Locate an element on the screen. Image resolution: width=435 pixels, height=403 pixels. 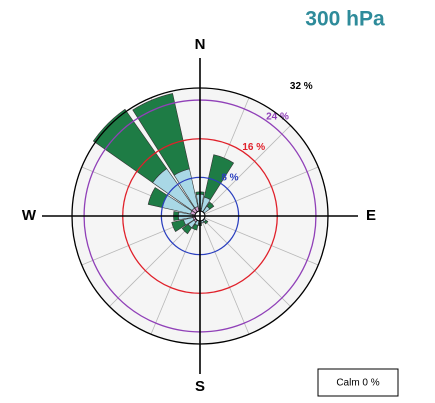
ring-label: 32 % is located at coordinates (301, 86).